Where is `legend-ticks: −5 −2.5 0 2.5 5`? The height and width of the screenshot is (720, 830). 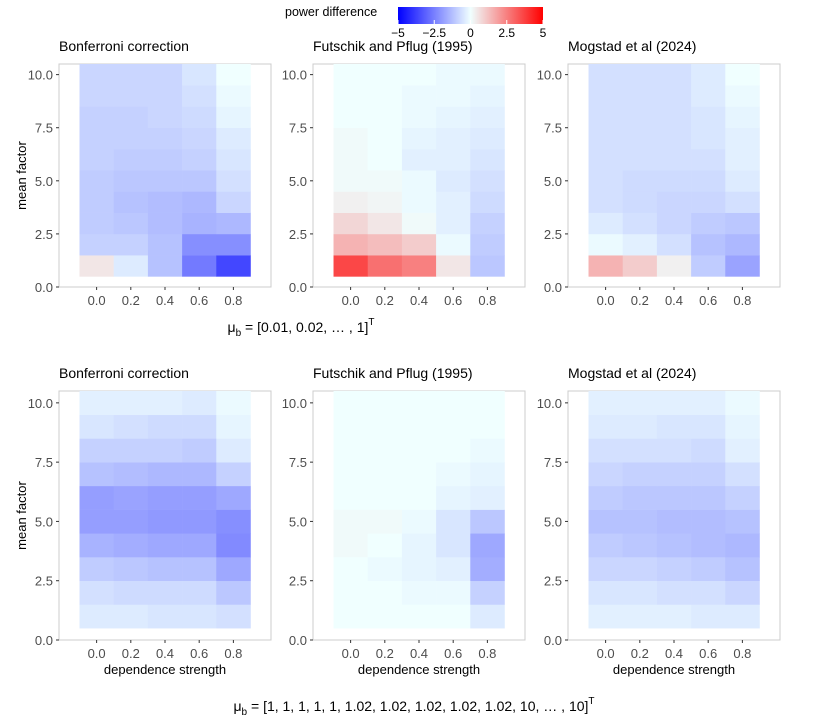 legend-ticks: −5 −2.5 0 2.5 5 is located at coordinates (469, 30).